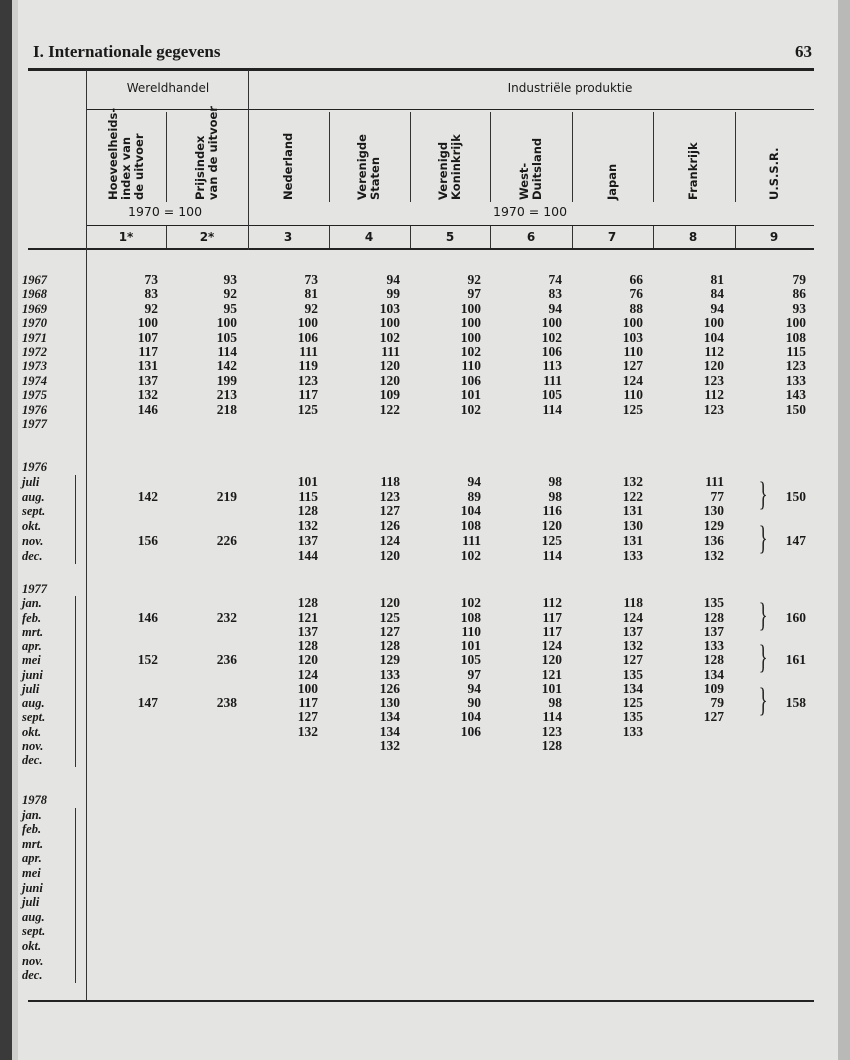 The width and height of the screenshot is (850, 1060). What do you see at coordinates (31, 902) in the screenshot?
I see `period-label: juli` at bounding box center [31, 902].